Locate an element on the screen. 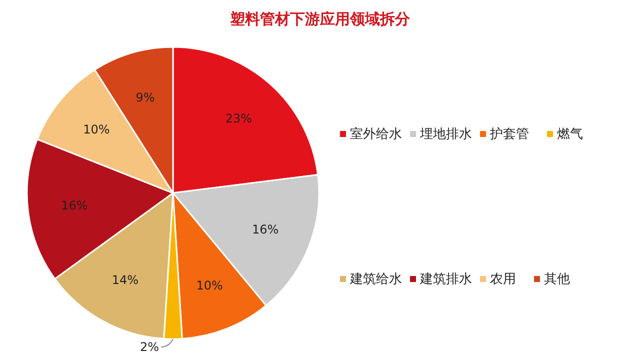 This screenshot has height=360, width=640. legend-label: 农用 is located at coordinates (503, 279).